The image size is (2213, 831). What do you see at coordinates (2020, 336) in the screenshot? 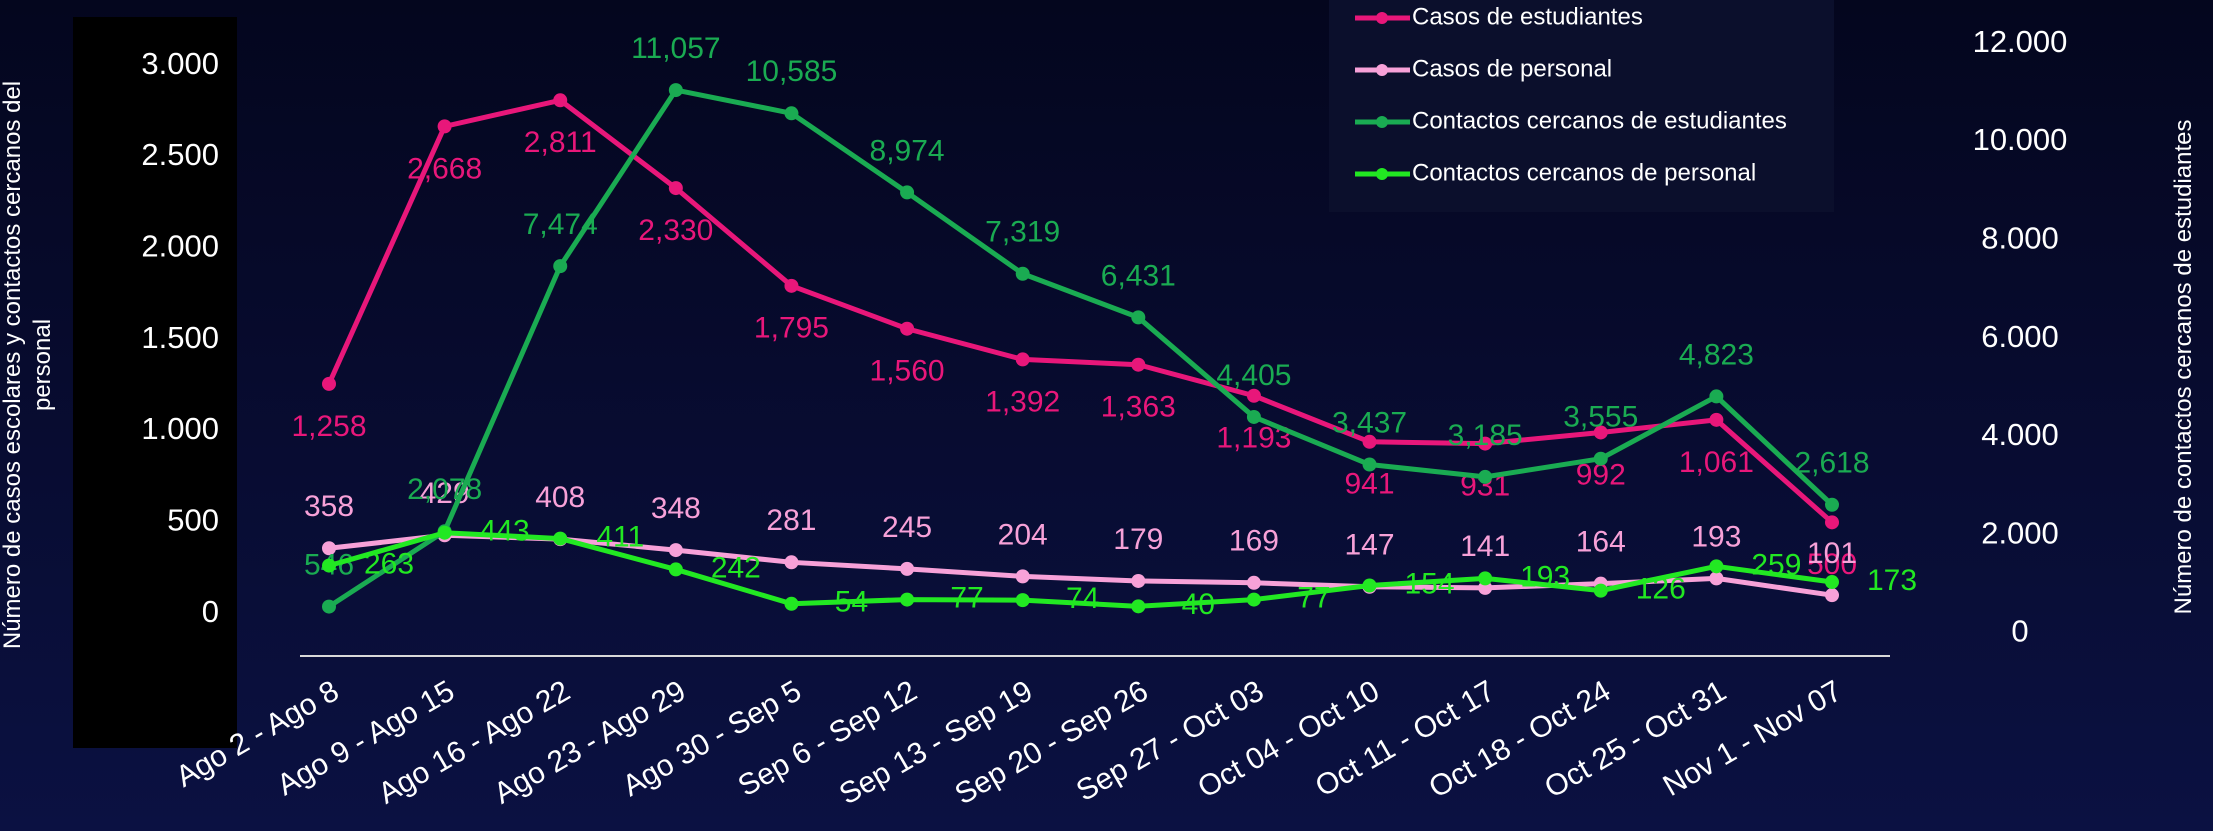
I see `y2-tick-label: 6.000` at bounding box center [2020, 336].